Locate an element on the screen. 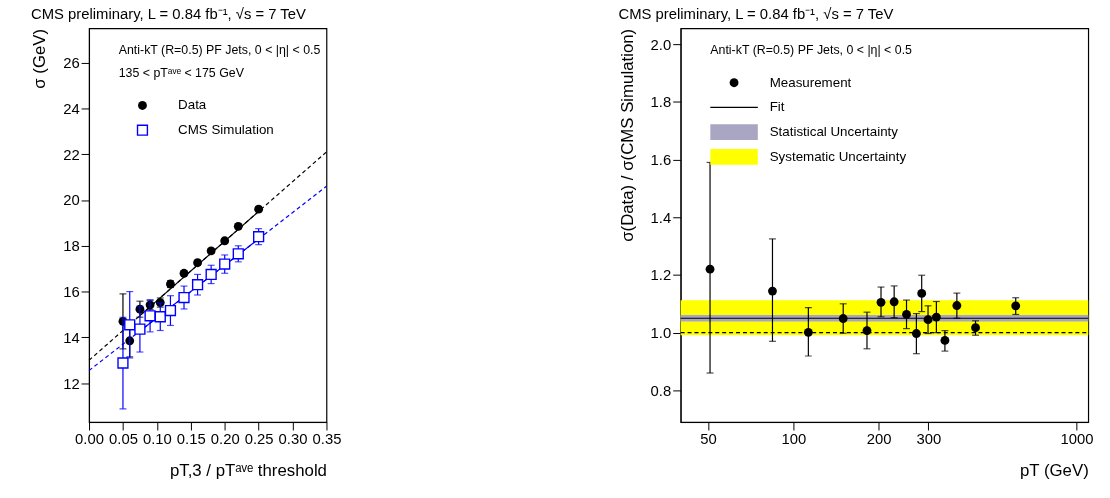 This screenshot has height=498, width=1110. y-tick-label: 1.2 is located at coordinates (661, 275).